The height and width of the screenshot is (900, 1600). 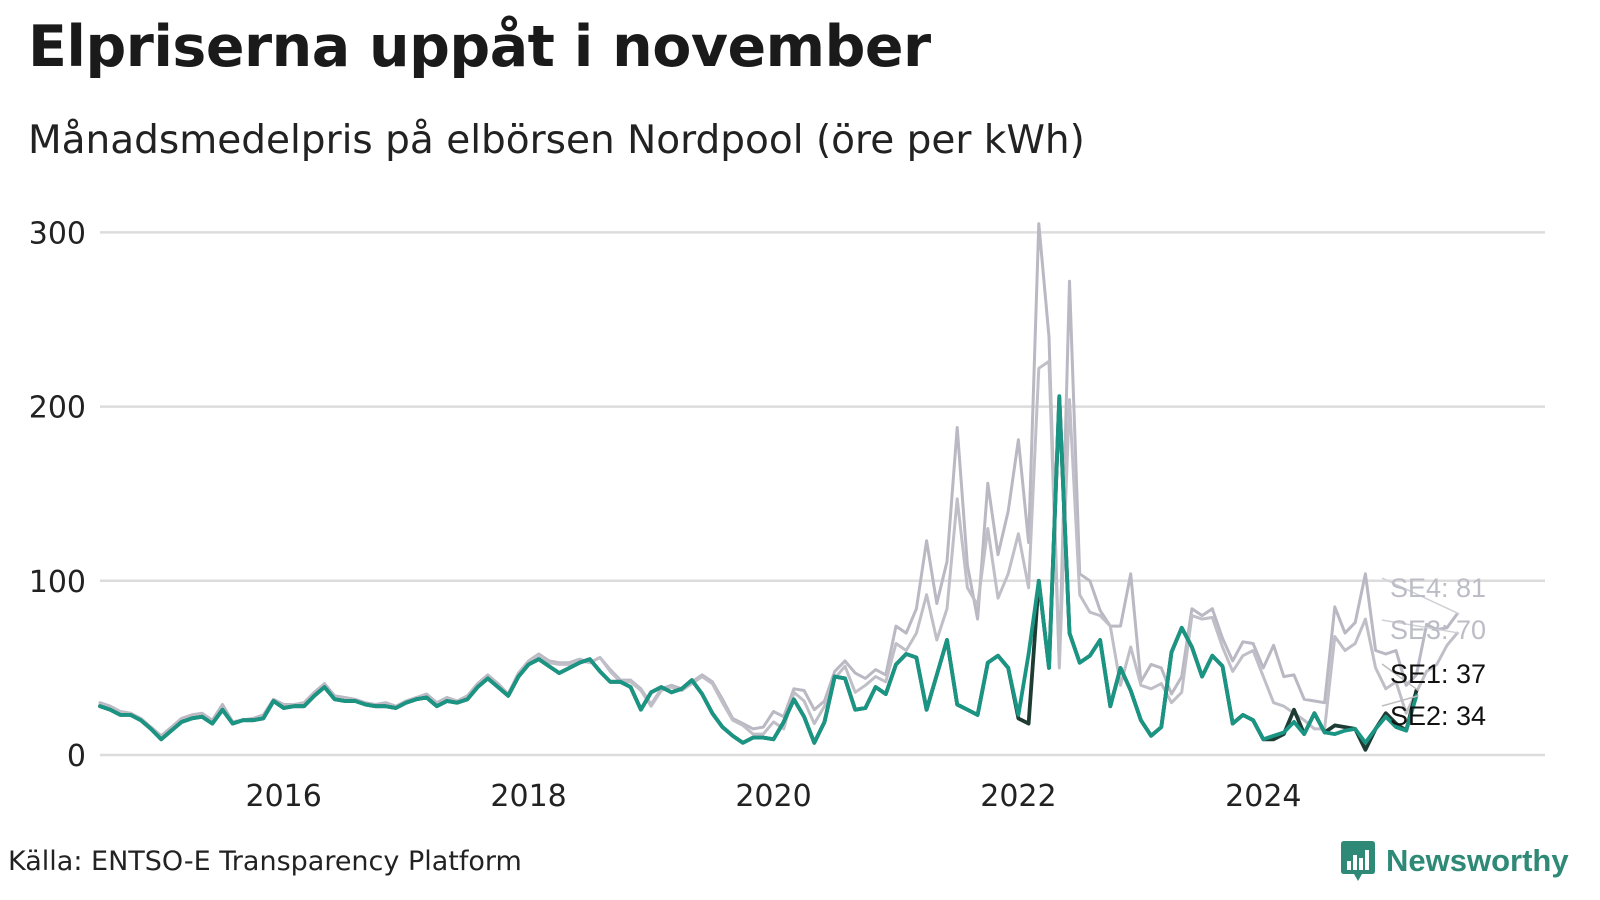 I want to click on leader-line-se3, so click(x=1420, y=626).